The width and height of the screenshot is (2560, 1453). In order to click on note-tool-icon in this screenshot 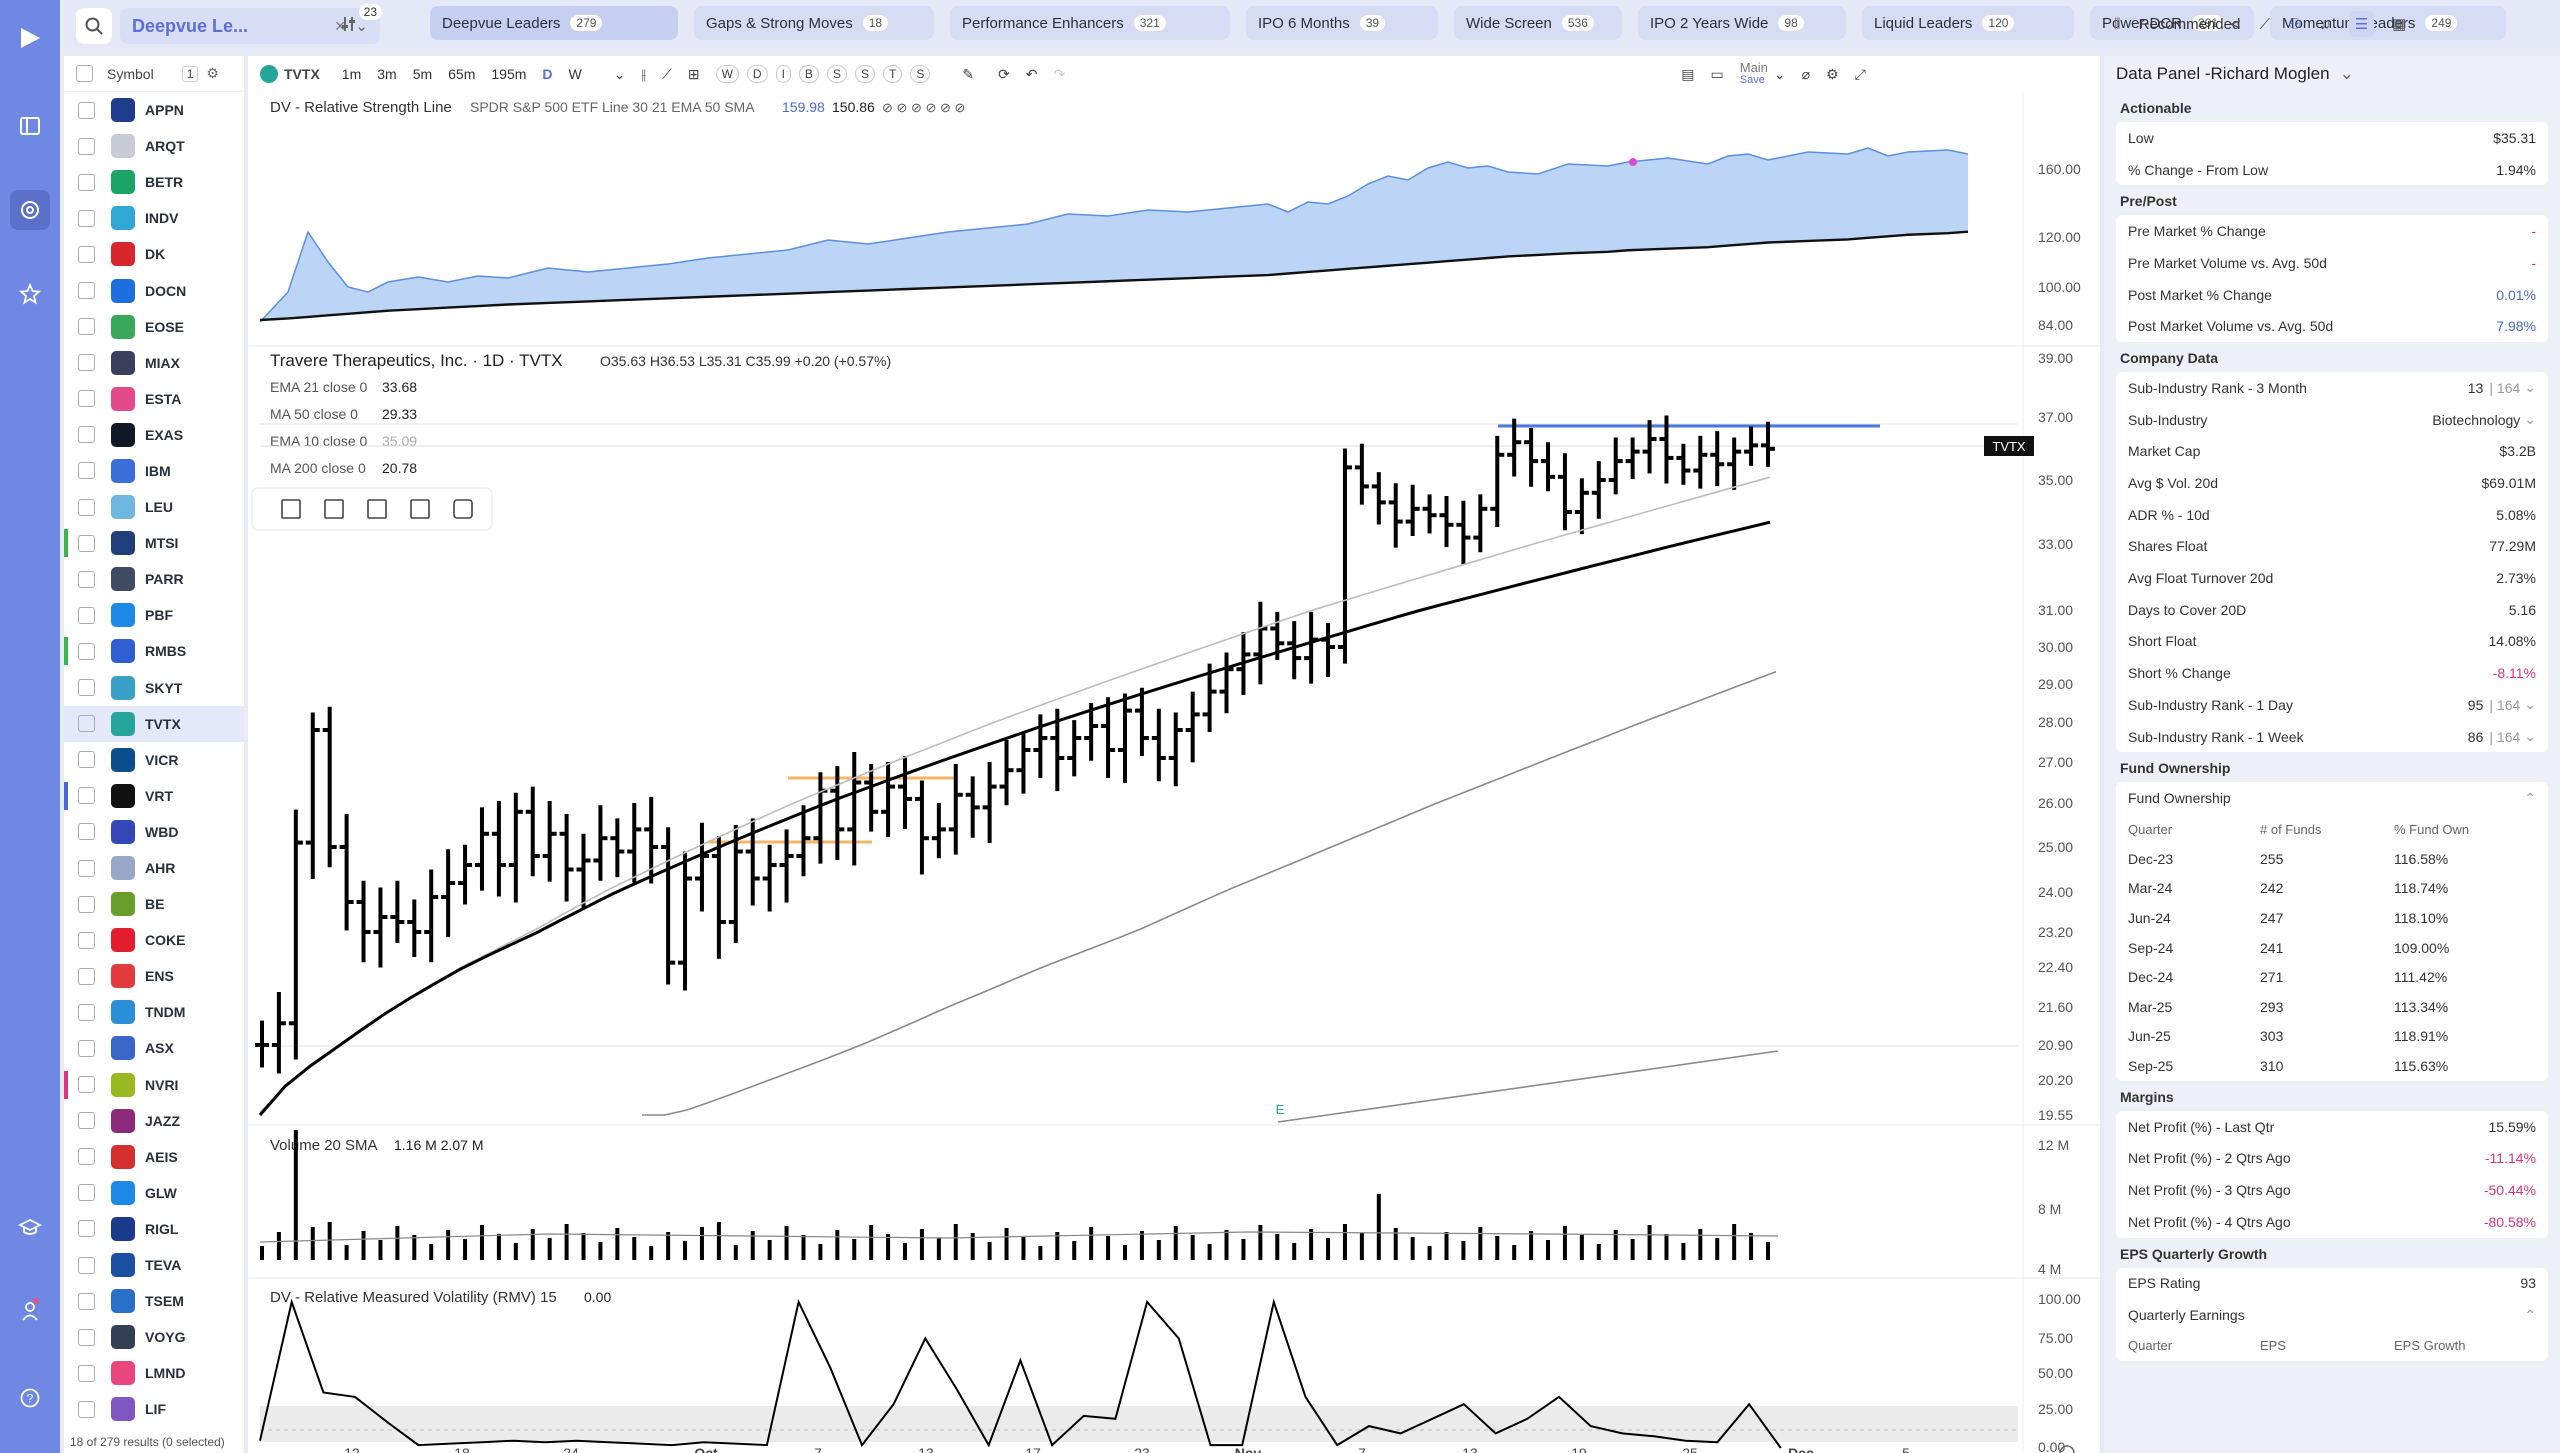, I will do `click(463, 509)`.